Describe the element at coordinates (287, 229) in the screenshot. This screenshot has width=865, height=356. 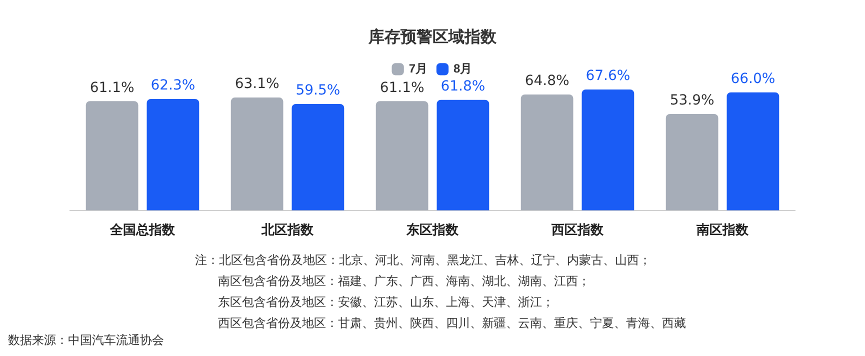
I see `x-tick-label: 北区指数` at that location.